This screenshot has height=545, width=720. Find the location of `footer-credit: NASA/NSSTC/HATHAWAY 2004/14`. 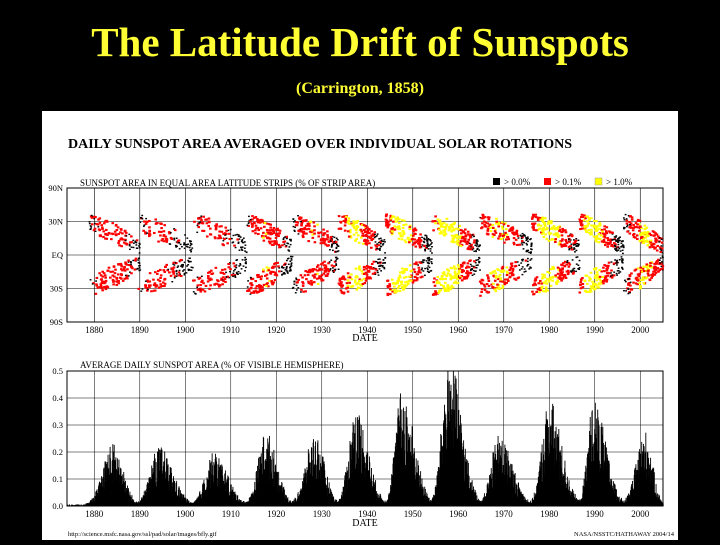

footer-credit: NASA/NSSTC/HATHAWAY 2004/14 is located at coordinates (624, 534).